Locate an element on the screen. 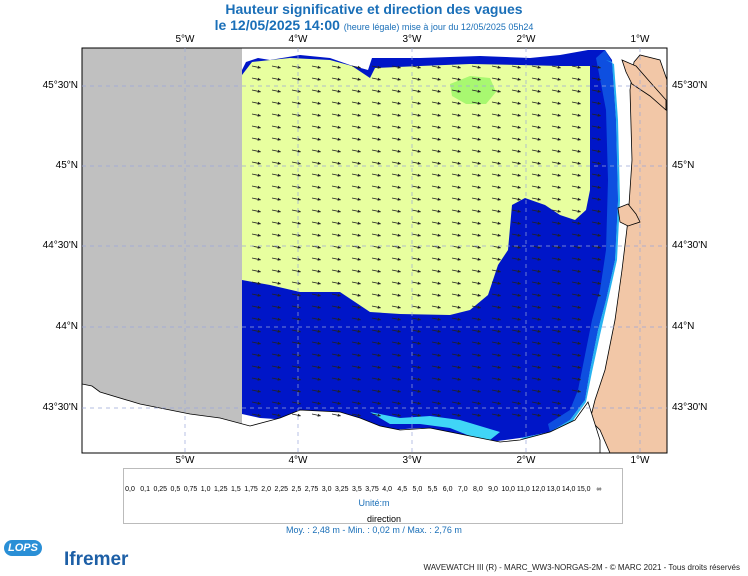  colorbar-label: 1,5 is located at coordinates (236, 489).